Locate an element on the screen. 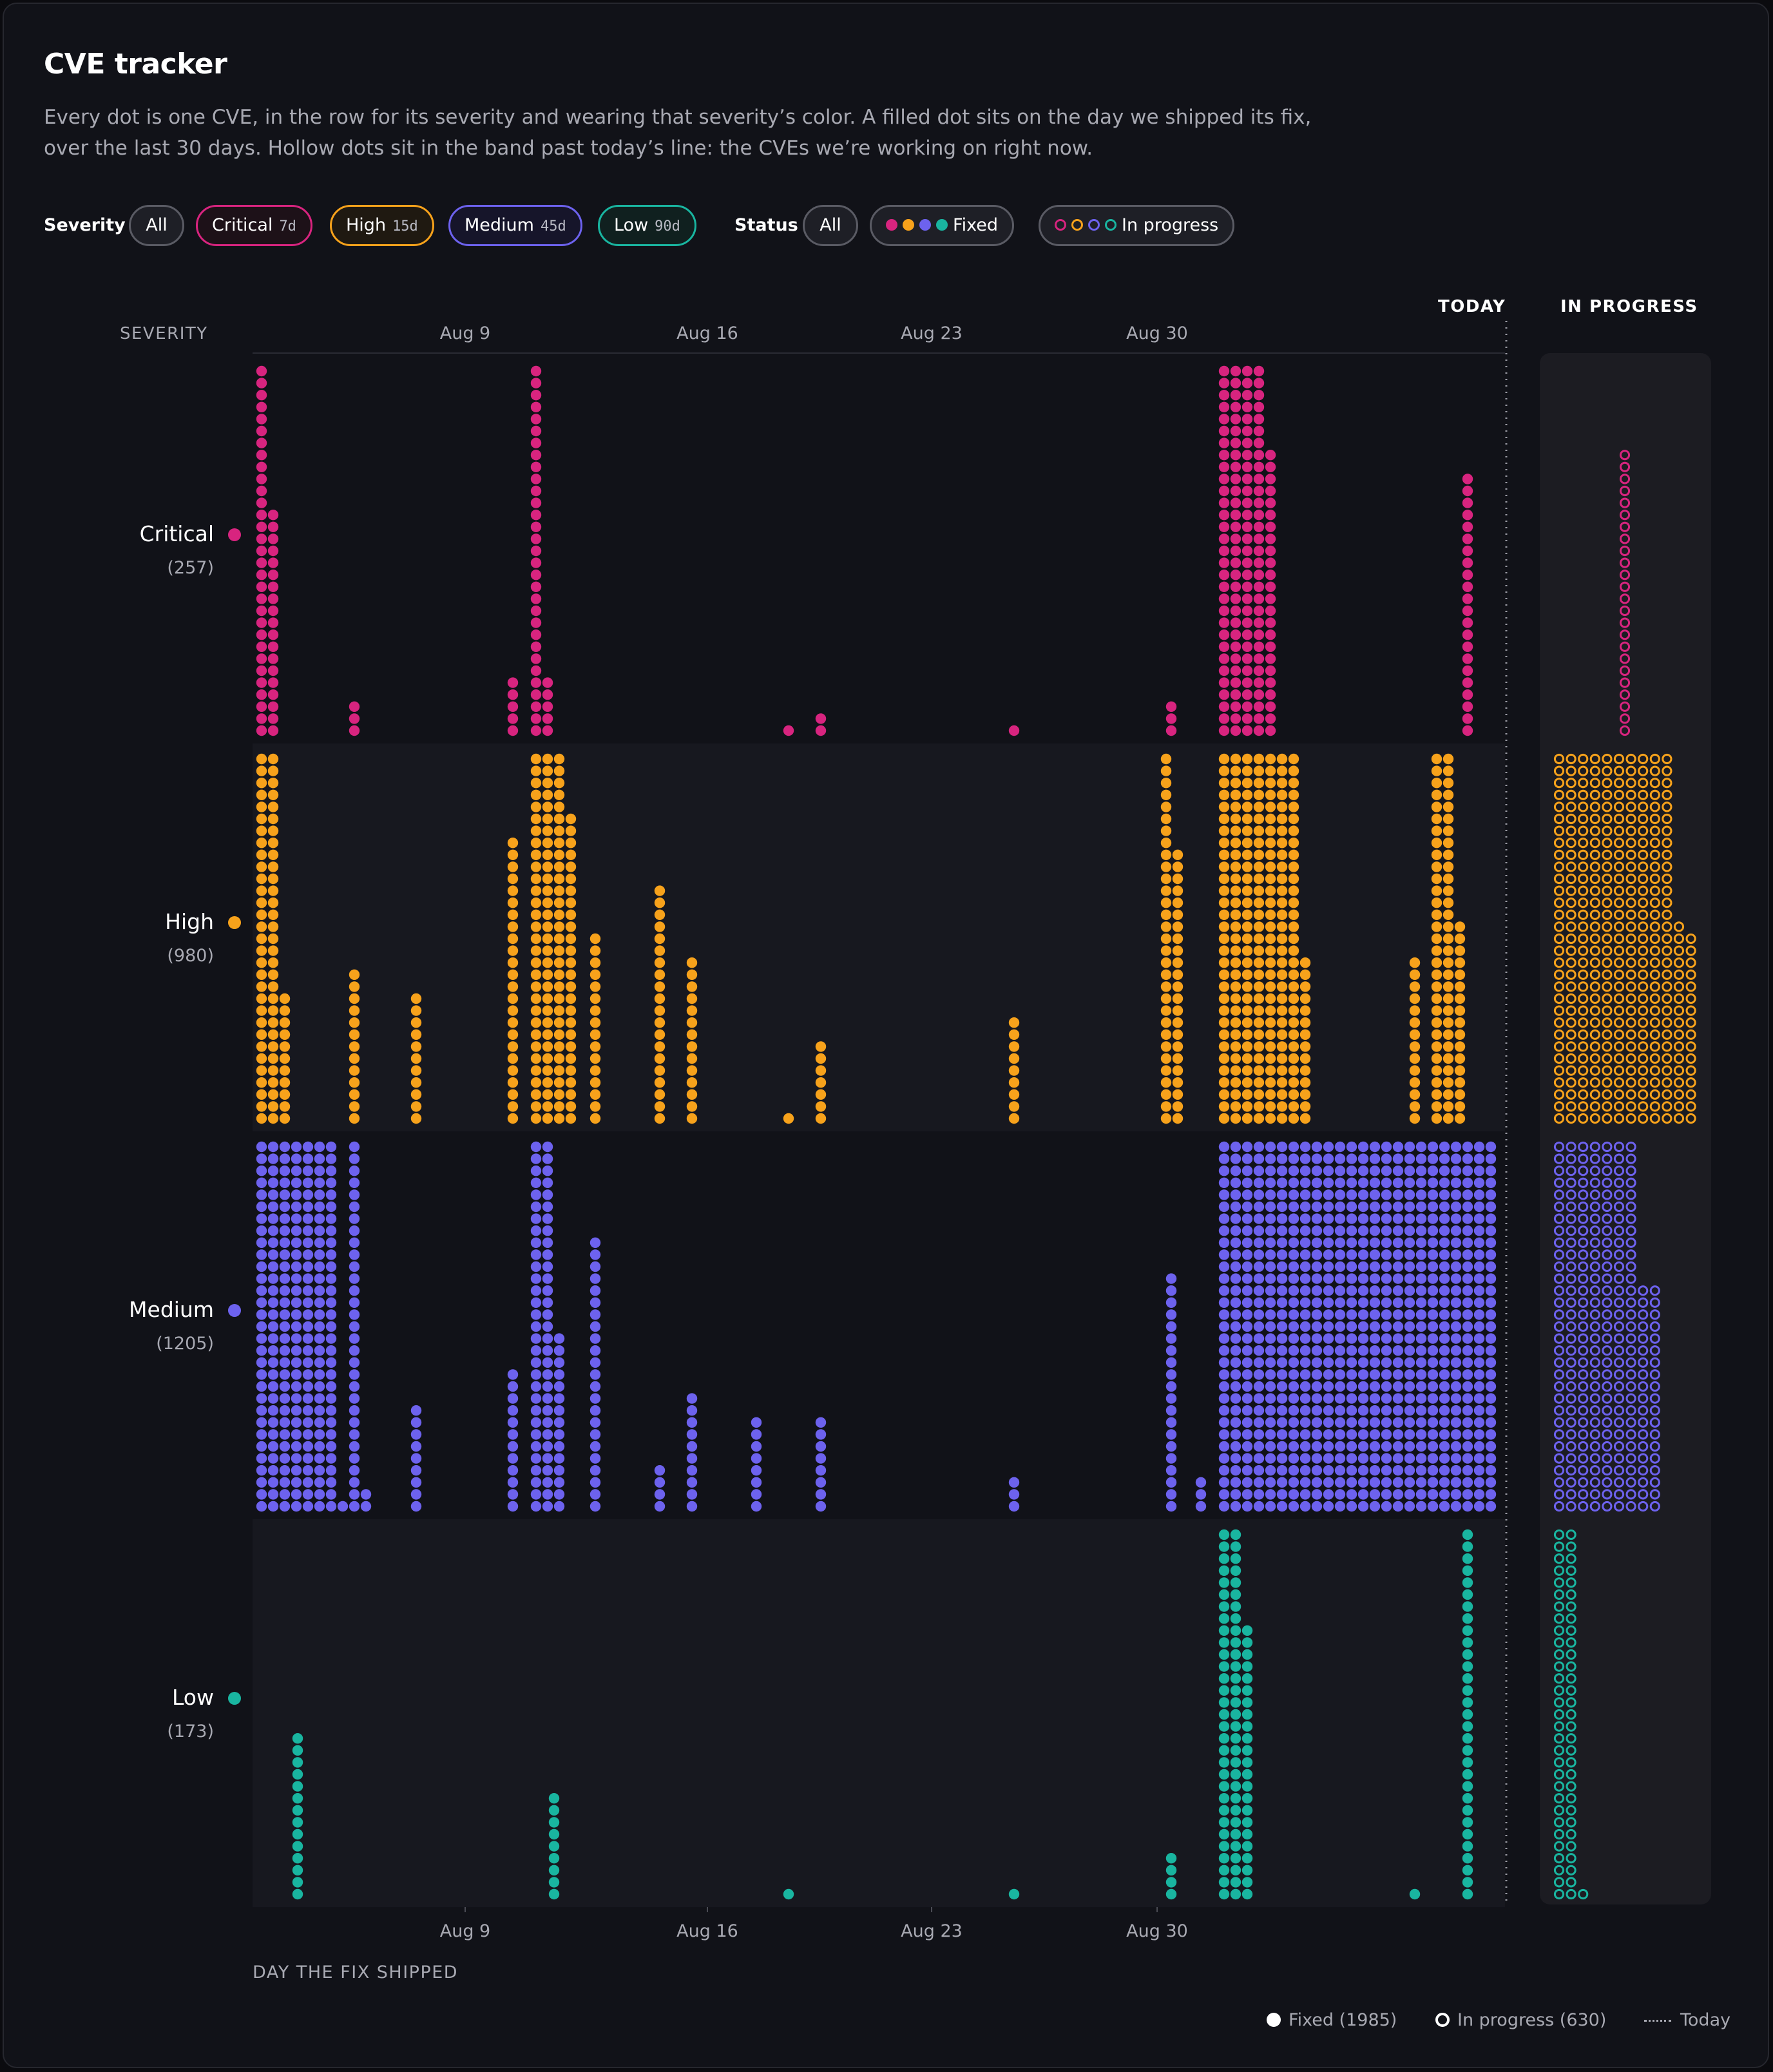  severity-chip-critical: Critical 7d is located at coordinates (254, 225).